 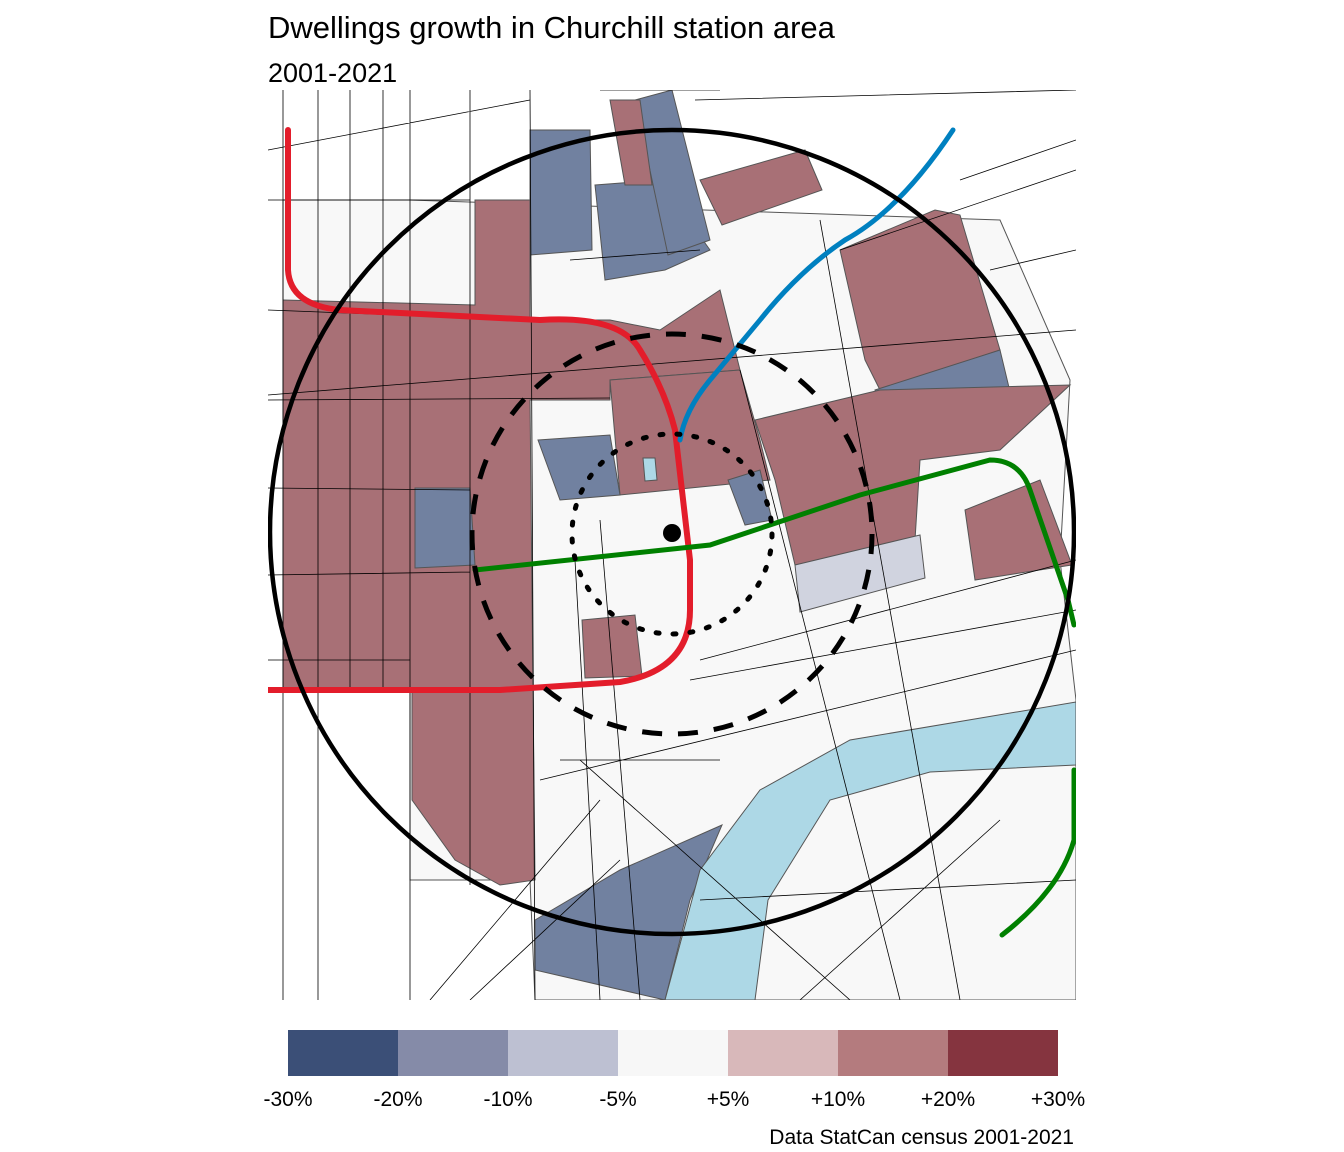 I want to click on map-subtitle: 2001-2021, so click(x=333, y=73).